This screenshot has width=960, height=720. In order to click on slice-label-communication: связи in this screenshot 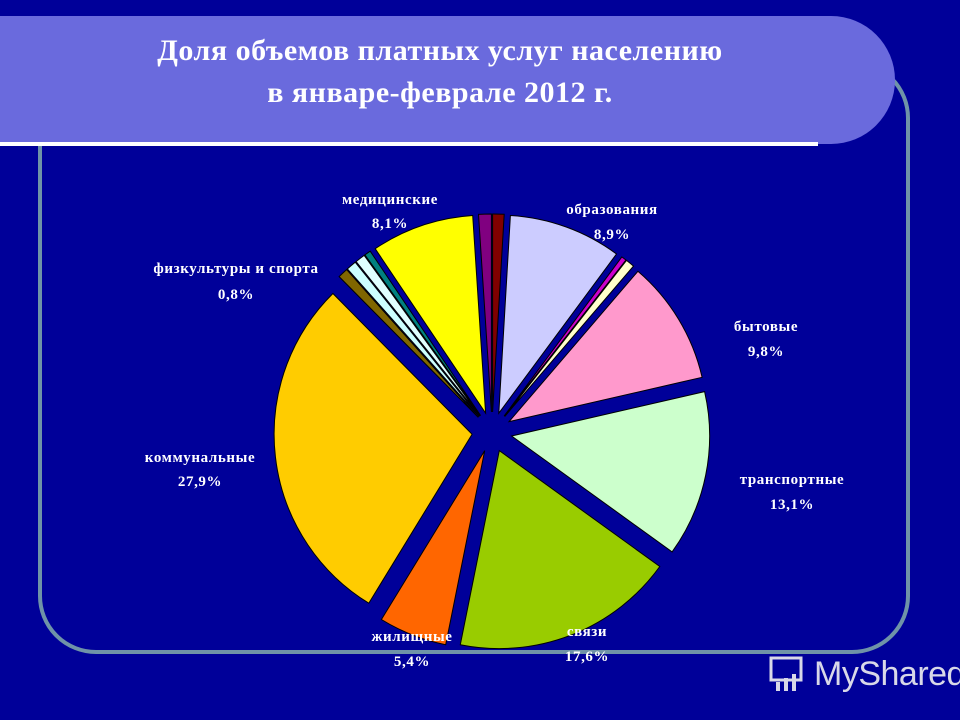, I will do `click(587, 632)`.